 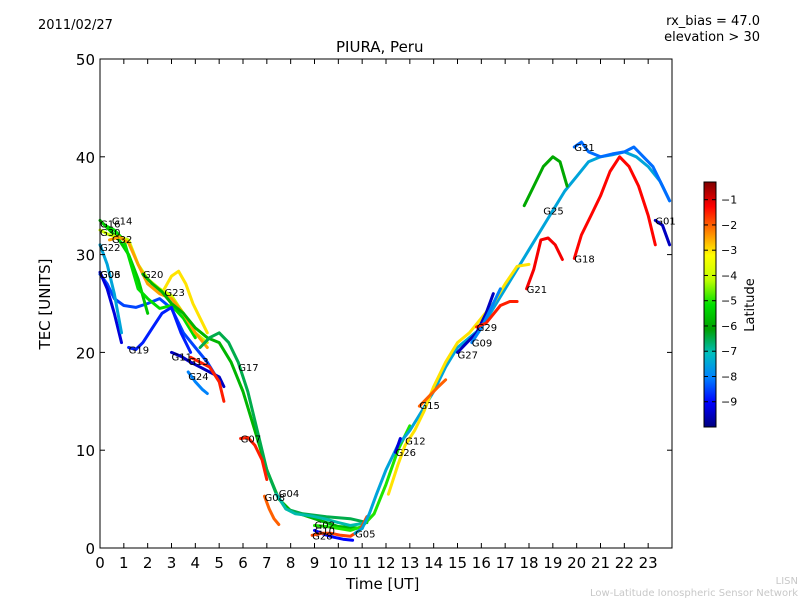 I want to click on colorbar-gradient, so click(x=710, y=304).